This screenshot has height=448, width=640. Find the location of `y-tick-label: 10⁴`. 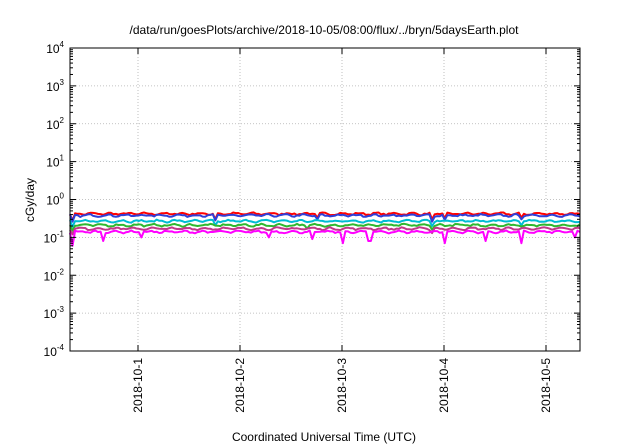

y-tick-label: 10⁴ is located at coordinates (55, 48).